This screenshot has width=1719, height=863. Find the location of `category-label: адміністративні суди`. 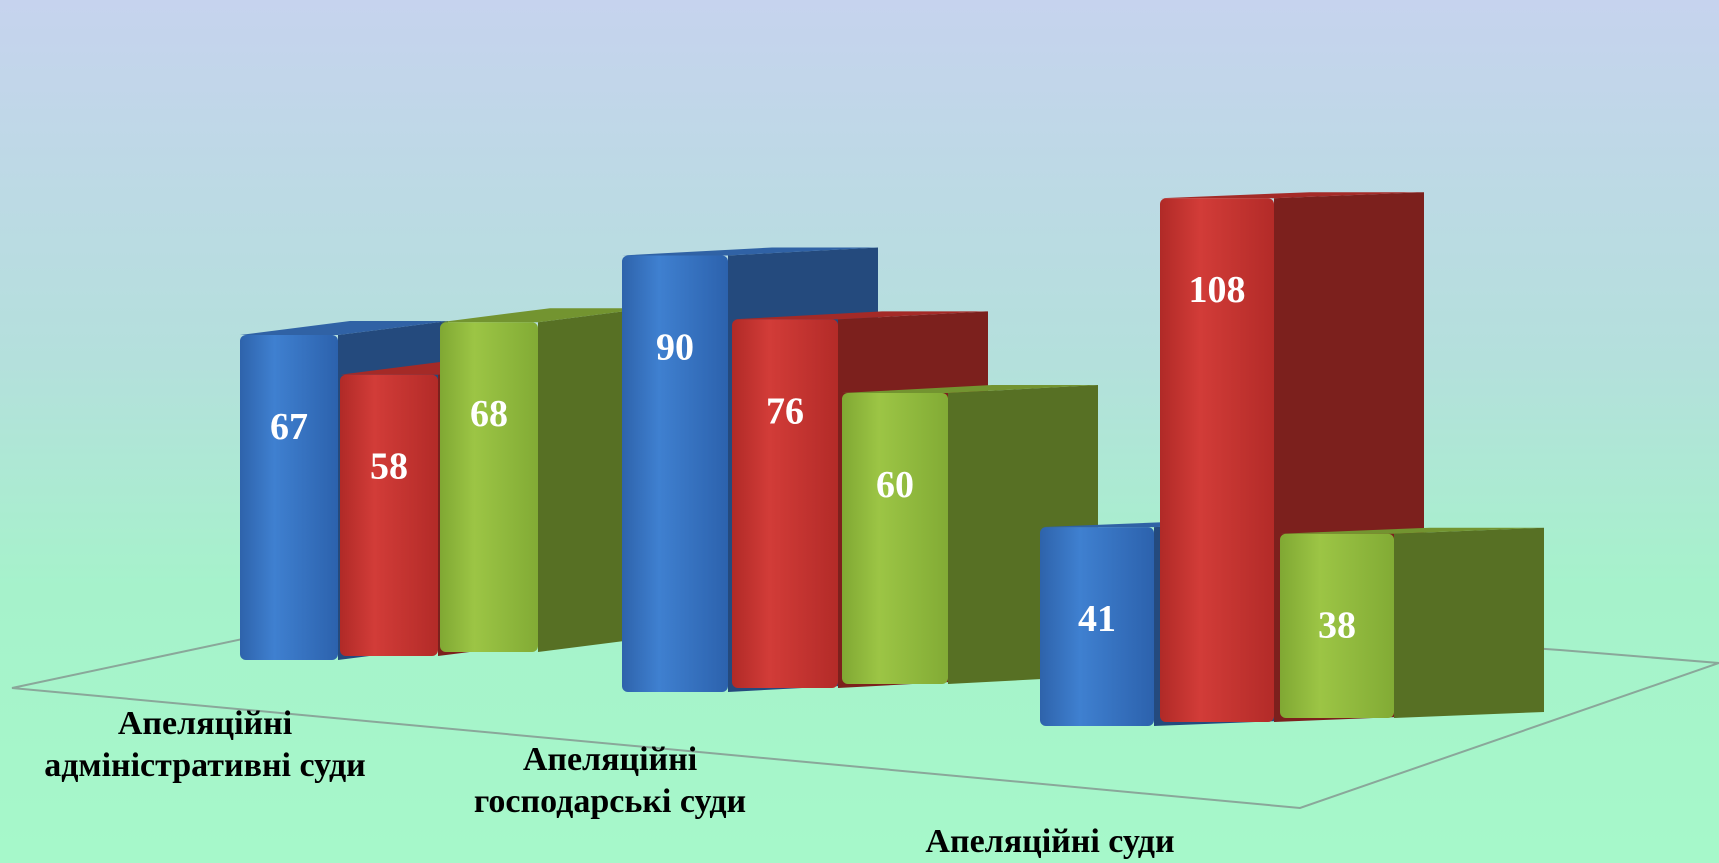

category-label: адміністративні суди is located at coordinates (205, 765).